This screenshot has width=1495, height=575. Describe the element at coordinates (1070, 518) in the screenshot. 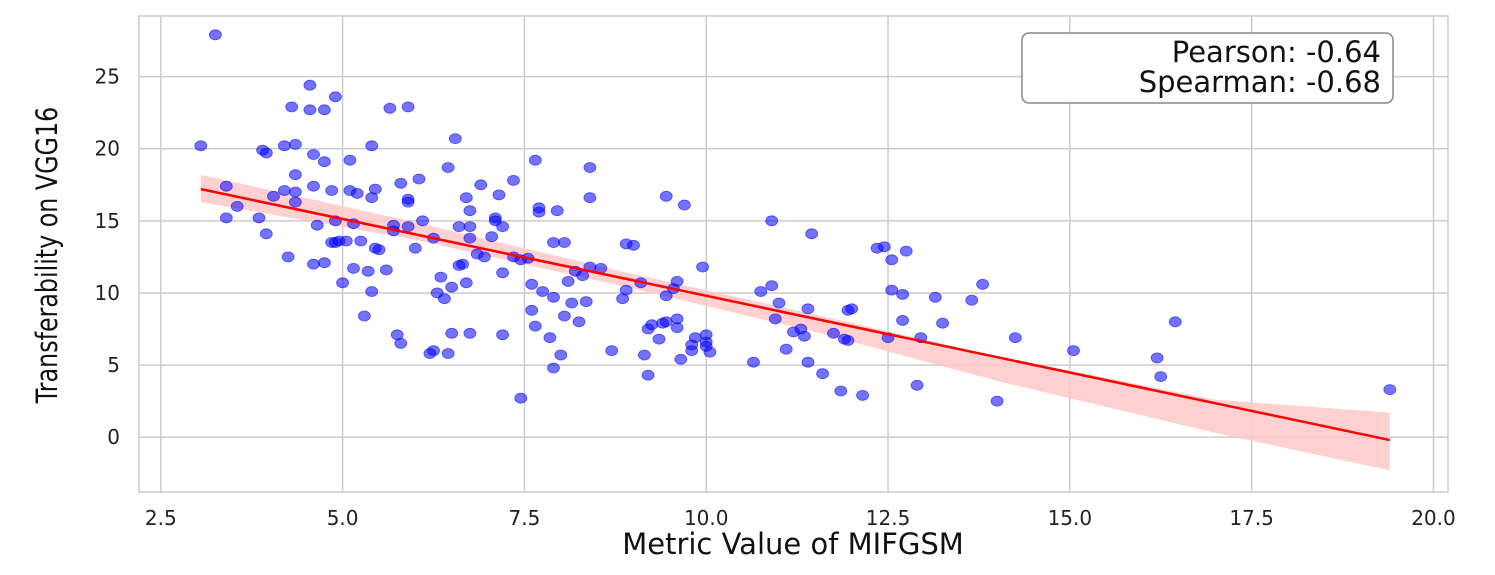

I see `x-tick-label: 15.0` at that location.